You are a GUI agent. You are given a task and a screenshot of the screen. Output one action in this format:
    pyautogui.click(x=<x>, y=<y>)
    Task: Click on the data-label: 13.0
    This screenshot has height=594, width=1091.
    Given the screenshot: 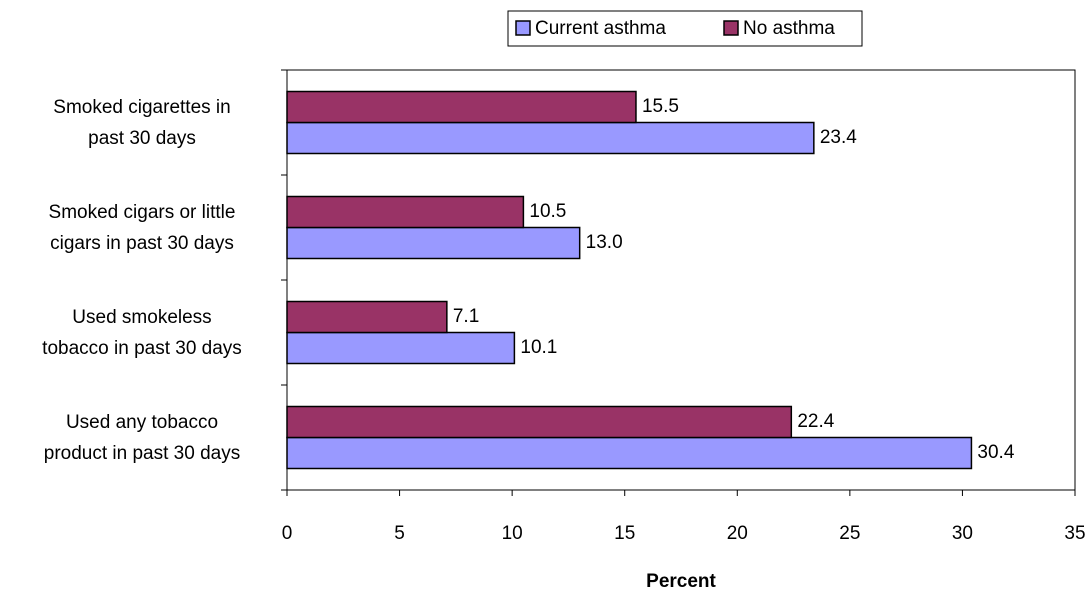 What is the action you would take?
    pyautogui.click(x=604, y=242)
    